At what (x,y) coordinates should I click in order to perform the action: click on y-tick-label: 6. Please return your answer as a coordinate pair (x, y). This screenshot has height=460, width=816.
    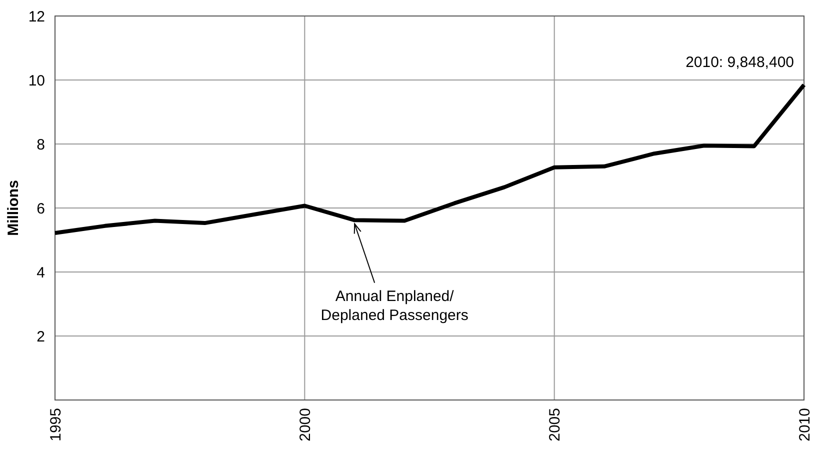
    Looking at the image, I should click on (40, 209).